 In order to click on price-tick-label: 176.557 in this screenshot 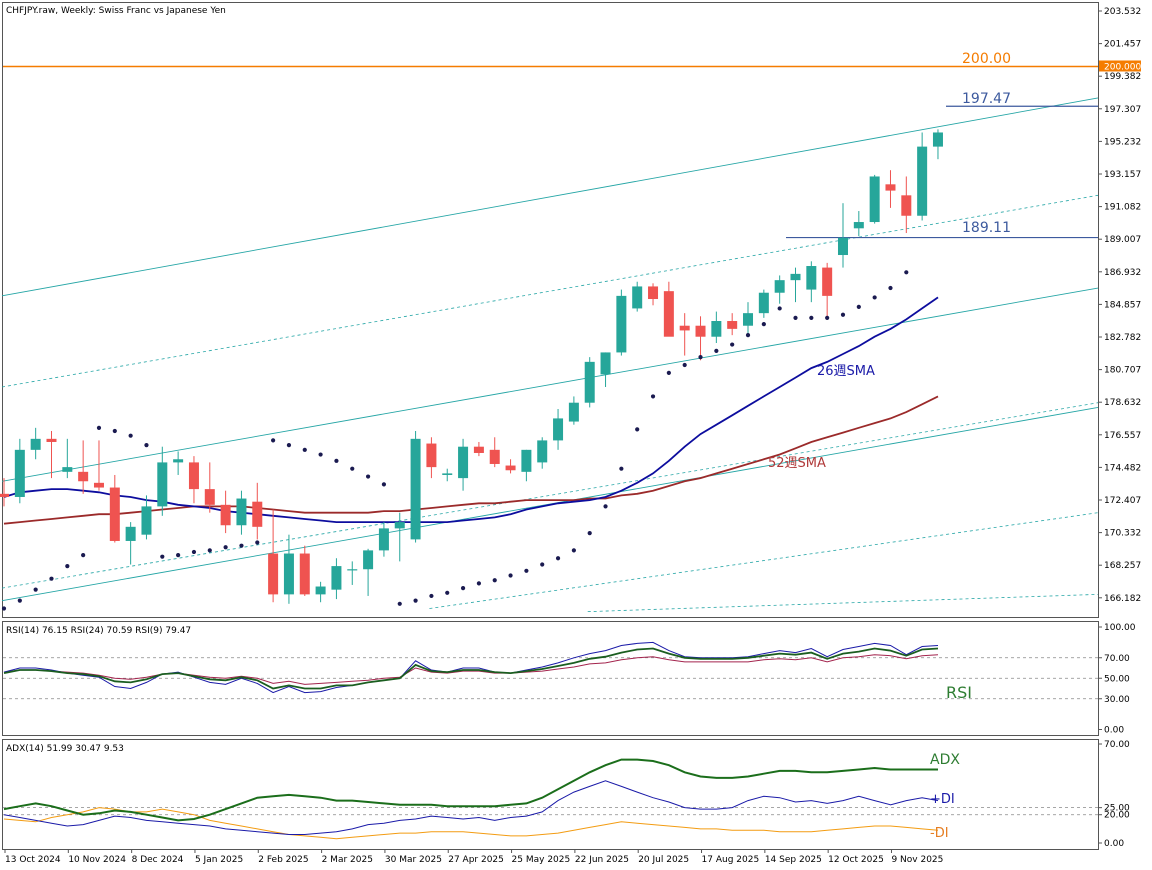, I will do `click(1122, 436)`.